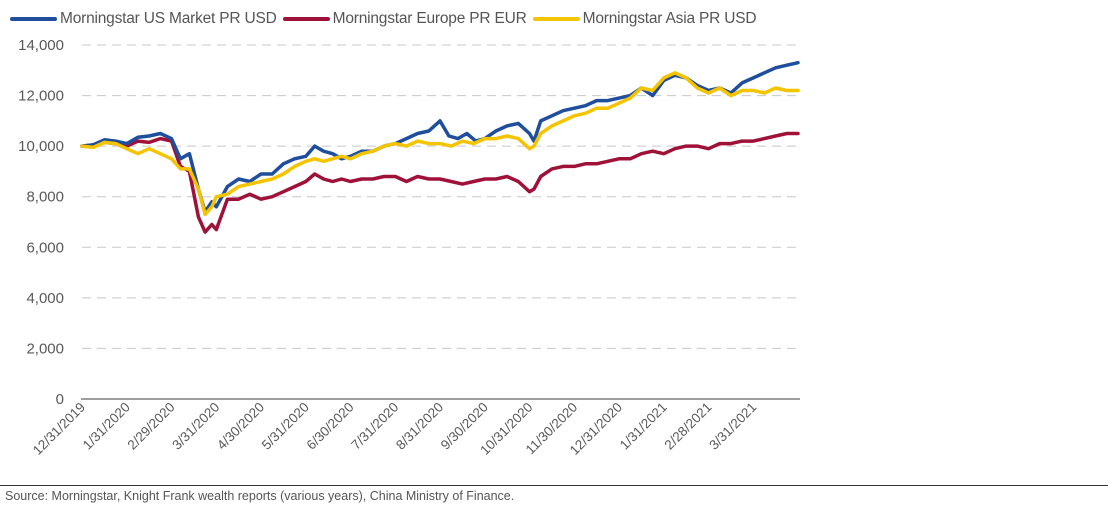 Image resolution: width=1108 pixels, height=517 pixels. Describe the element at coordinates (45, 348) in the screenshot. I see `y-tick-label: 2,000` at that location.